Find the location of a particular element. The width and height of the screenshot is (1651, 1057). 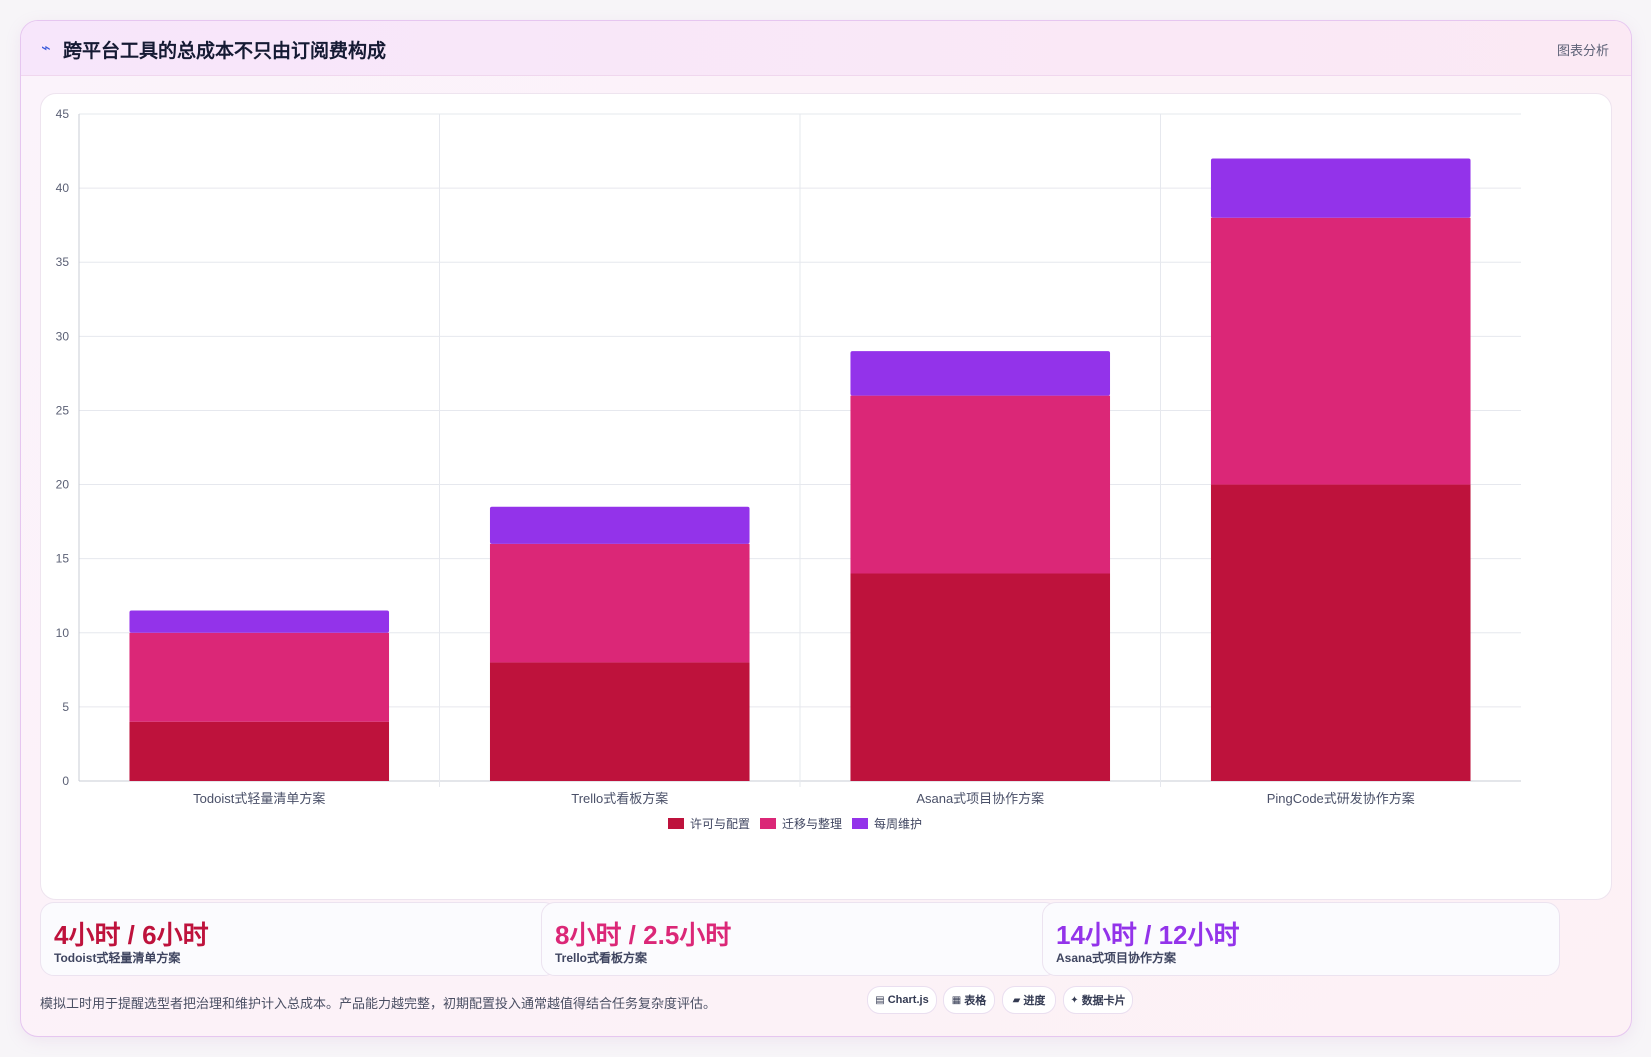

kpi-label: Todoist式轻量清单方案 is located at coordinates (117, 958).